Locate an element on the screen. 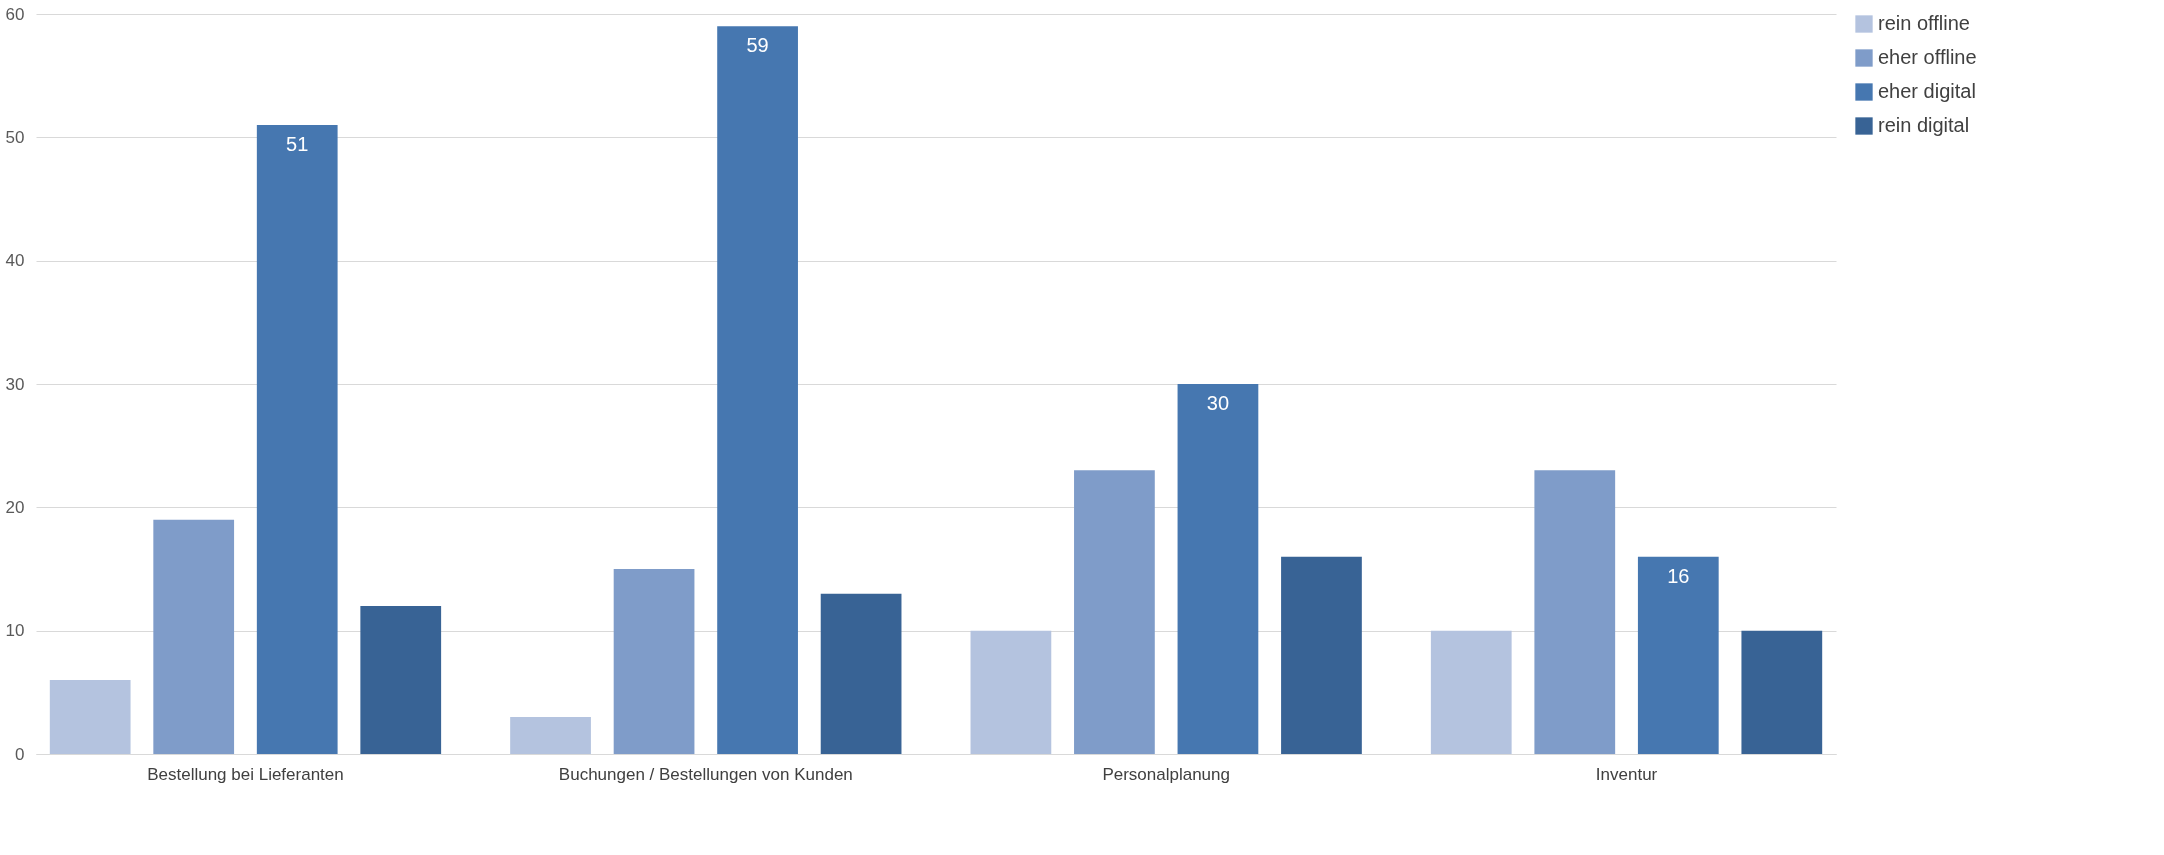  y-tick-label: 20 is located at coordinates (15, 507).